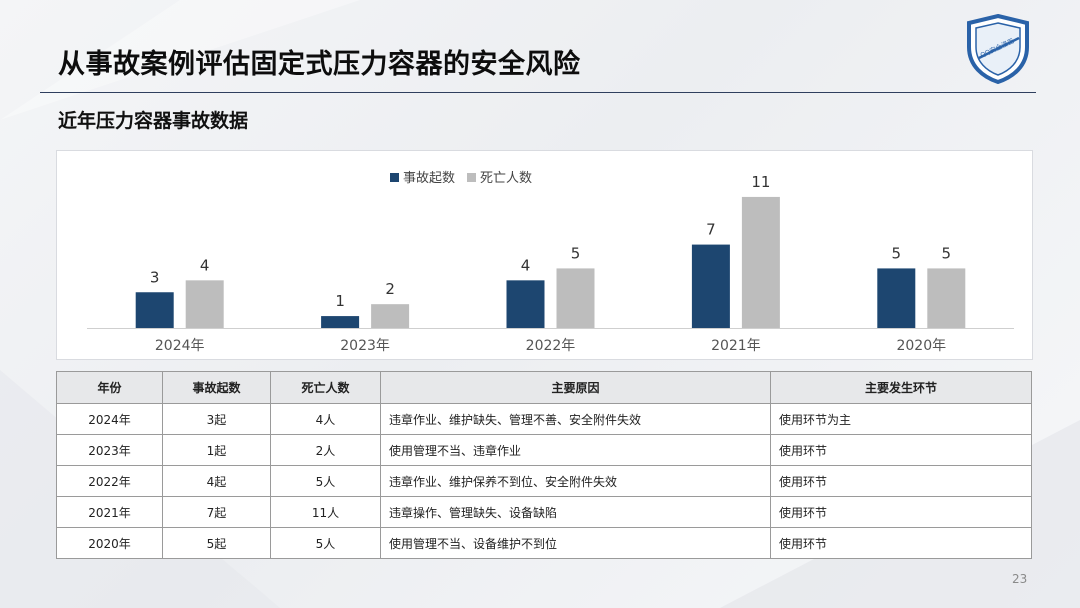 The image size is (1080, 608). What do you see at coordinates (1020, 579) in the screenshot?
I see `page-number: 23` at bounding box center [1020, 579].